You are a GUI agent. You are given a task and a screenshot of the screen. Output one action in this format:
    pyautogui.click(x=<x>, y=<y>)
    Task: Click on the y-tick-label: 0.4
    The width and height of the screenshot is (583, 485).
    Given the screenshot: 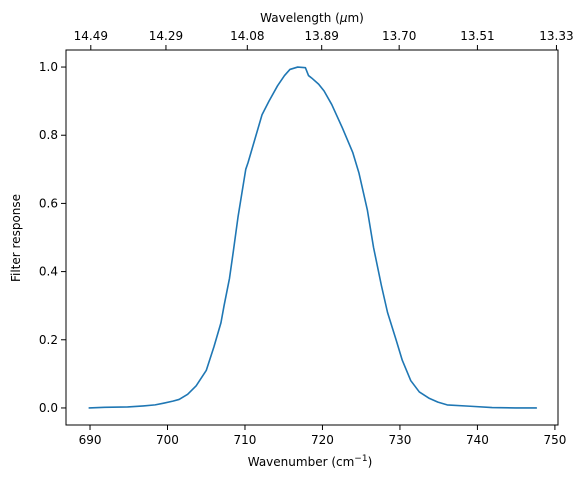 What is the action you would take?
    pyautogui.click(x=48, y=272)
    